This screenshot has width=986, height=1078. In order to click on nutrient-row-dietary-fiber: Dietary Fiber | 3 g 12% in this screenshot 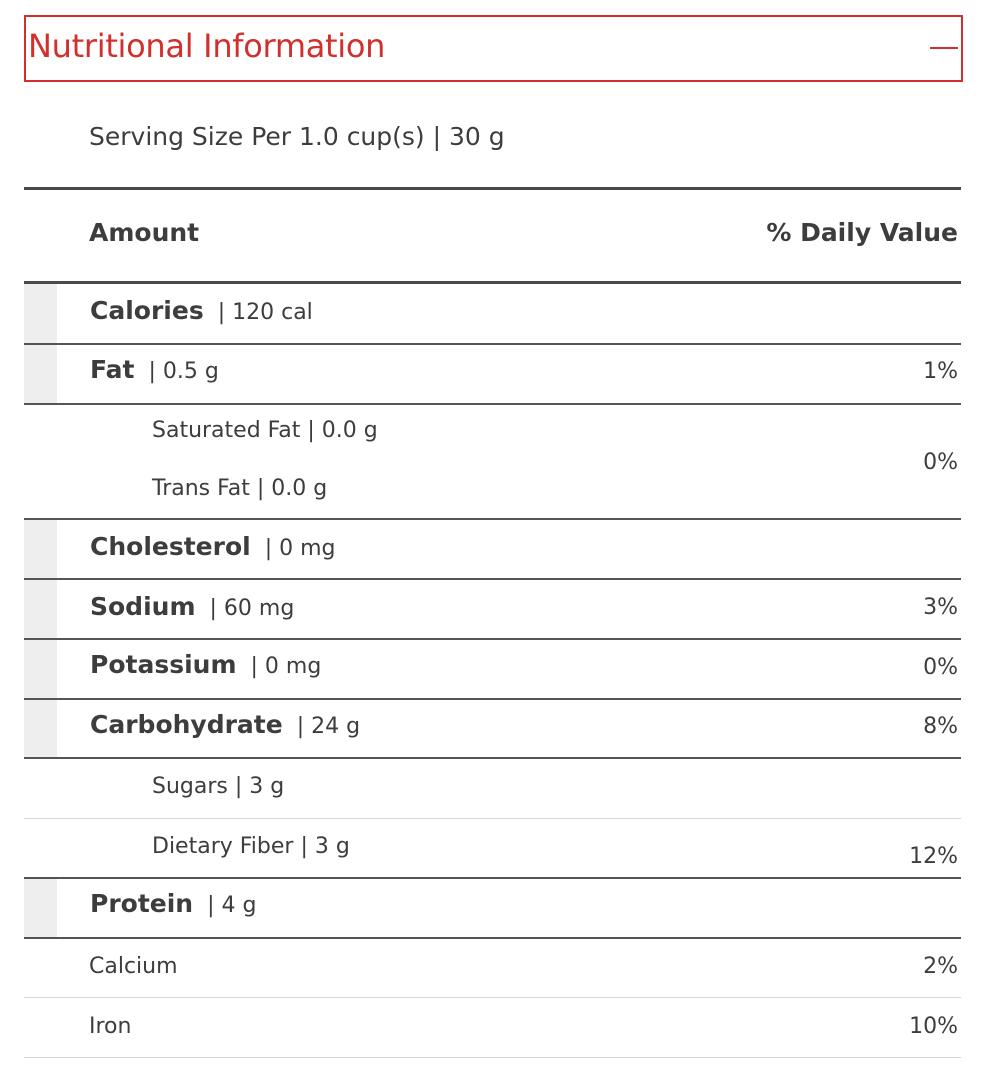, I will do `click(492, 849)`.